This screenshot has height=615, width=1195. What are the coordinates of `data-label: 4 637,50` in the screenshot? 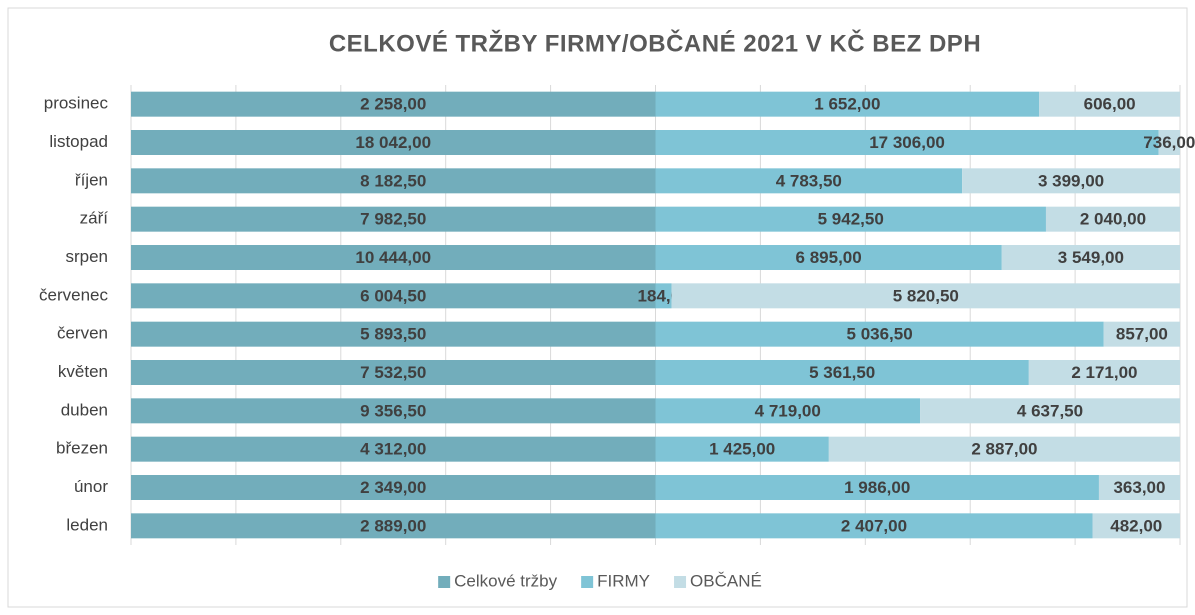 It's located at (1050, 410).